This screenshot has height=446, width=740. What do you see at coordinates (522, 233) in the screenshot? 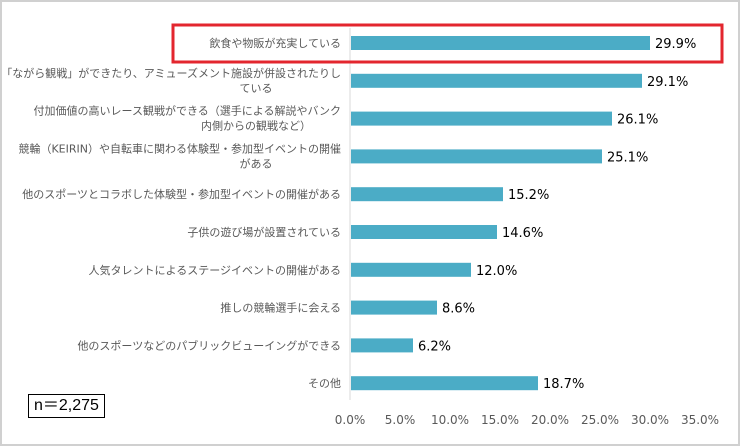
I see `data-label: 14.6%` at bounding box center [522, 233].